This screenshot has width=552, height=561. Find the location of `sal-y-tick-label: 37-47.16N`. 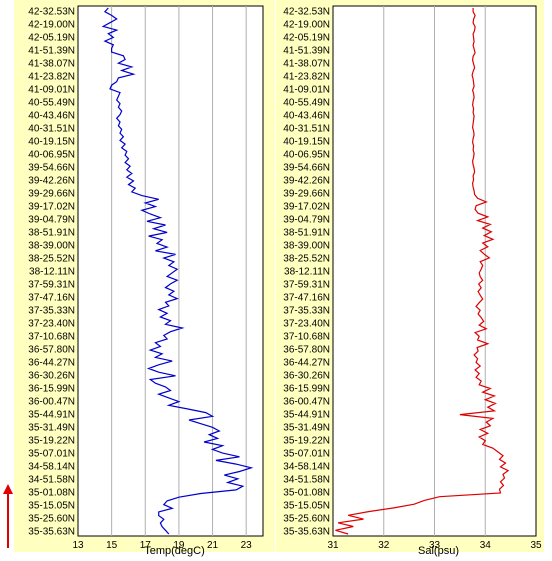

sal-y-tick-label: 37-47.16N is located at coordinates (306, 298).